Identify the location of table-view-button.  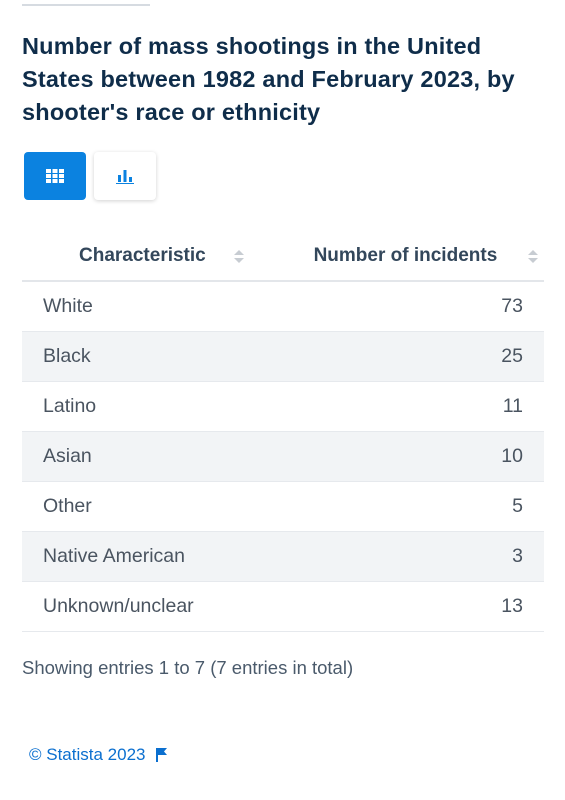
(55, 176).